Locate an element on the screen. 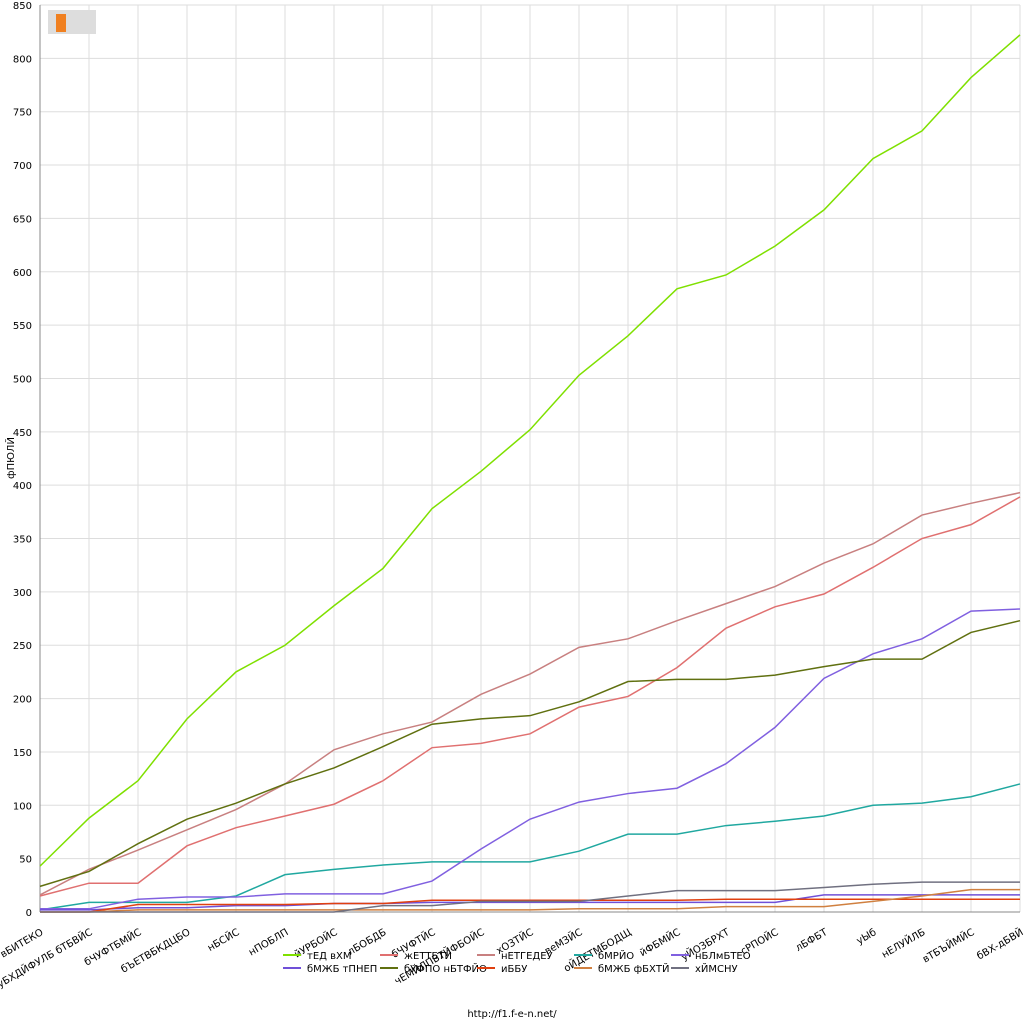 The height and width of the screenshot is (1028, 1024). y-tick-label: 850 is located at coordinates (22, 6).